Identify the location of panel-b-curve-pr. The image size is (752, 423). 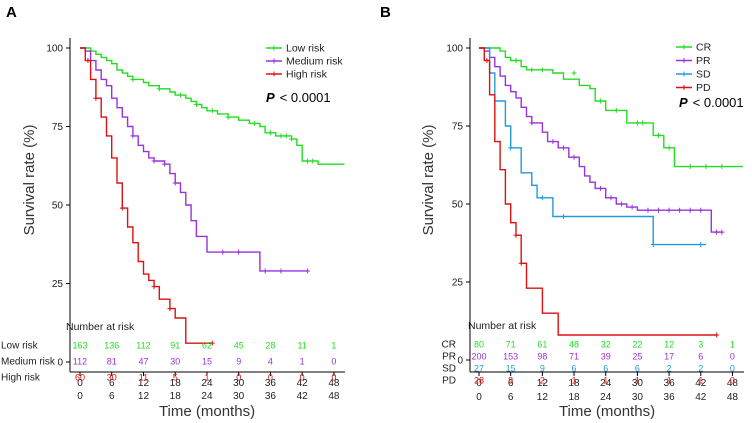
(600, 140).